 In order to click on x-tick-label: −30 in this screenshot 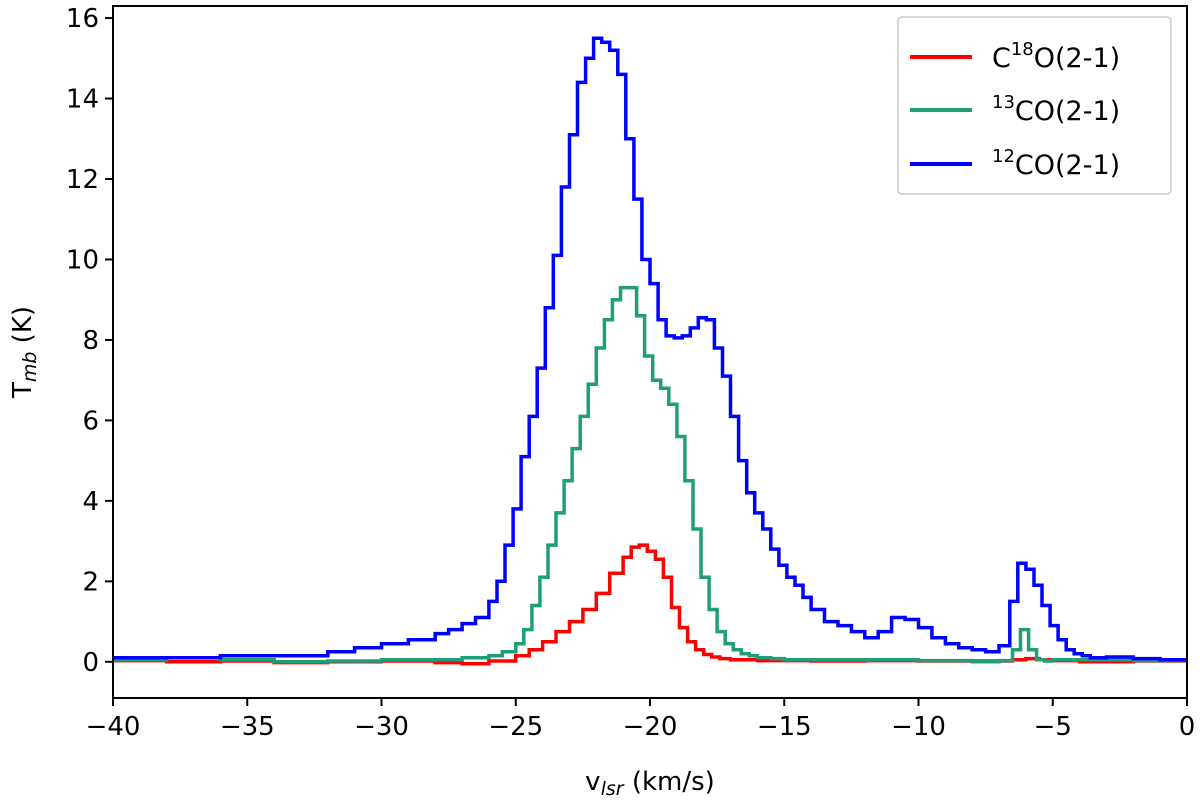, I will do `click(381, 727)`.